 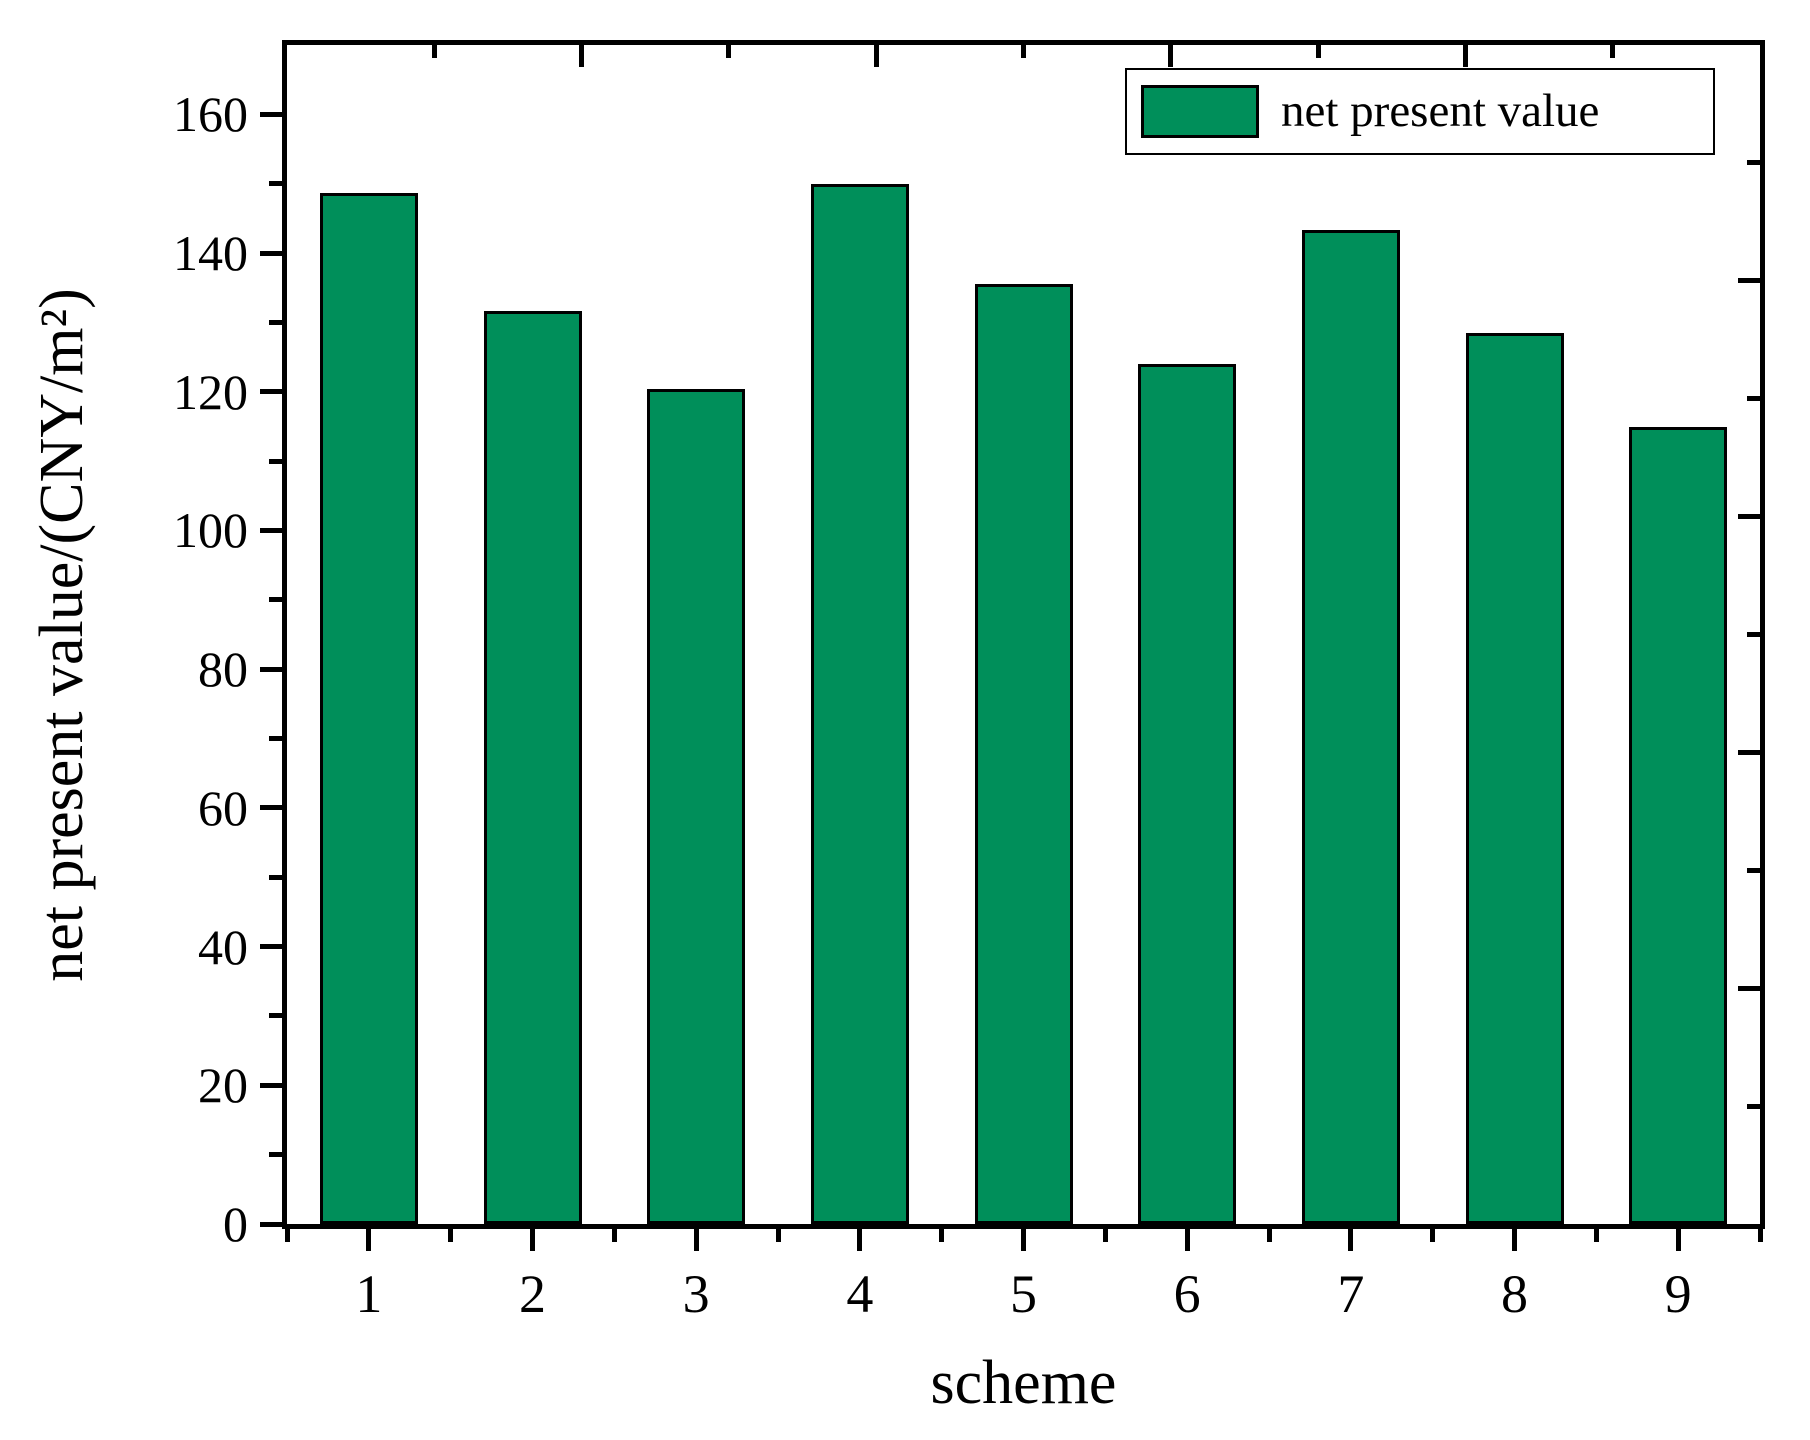 I want to click on x-tick-label: 4, so click(x=860, y=1294).